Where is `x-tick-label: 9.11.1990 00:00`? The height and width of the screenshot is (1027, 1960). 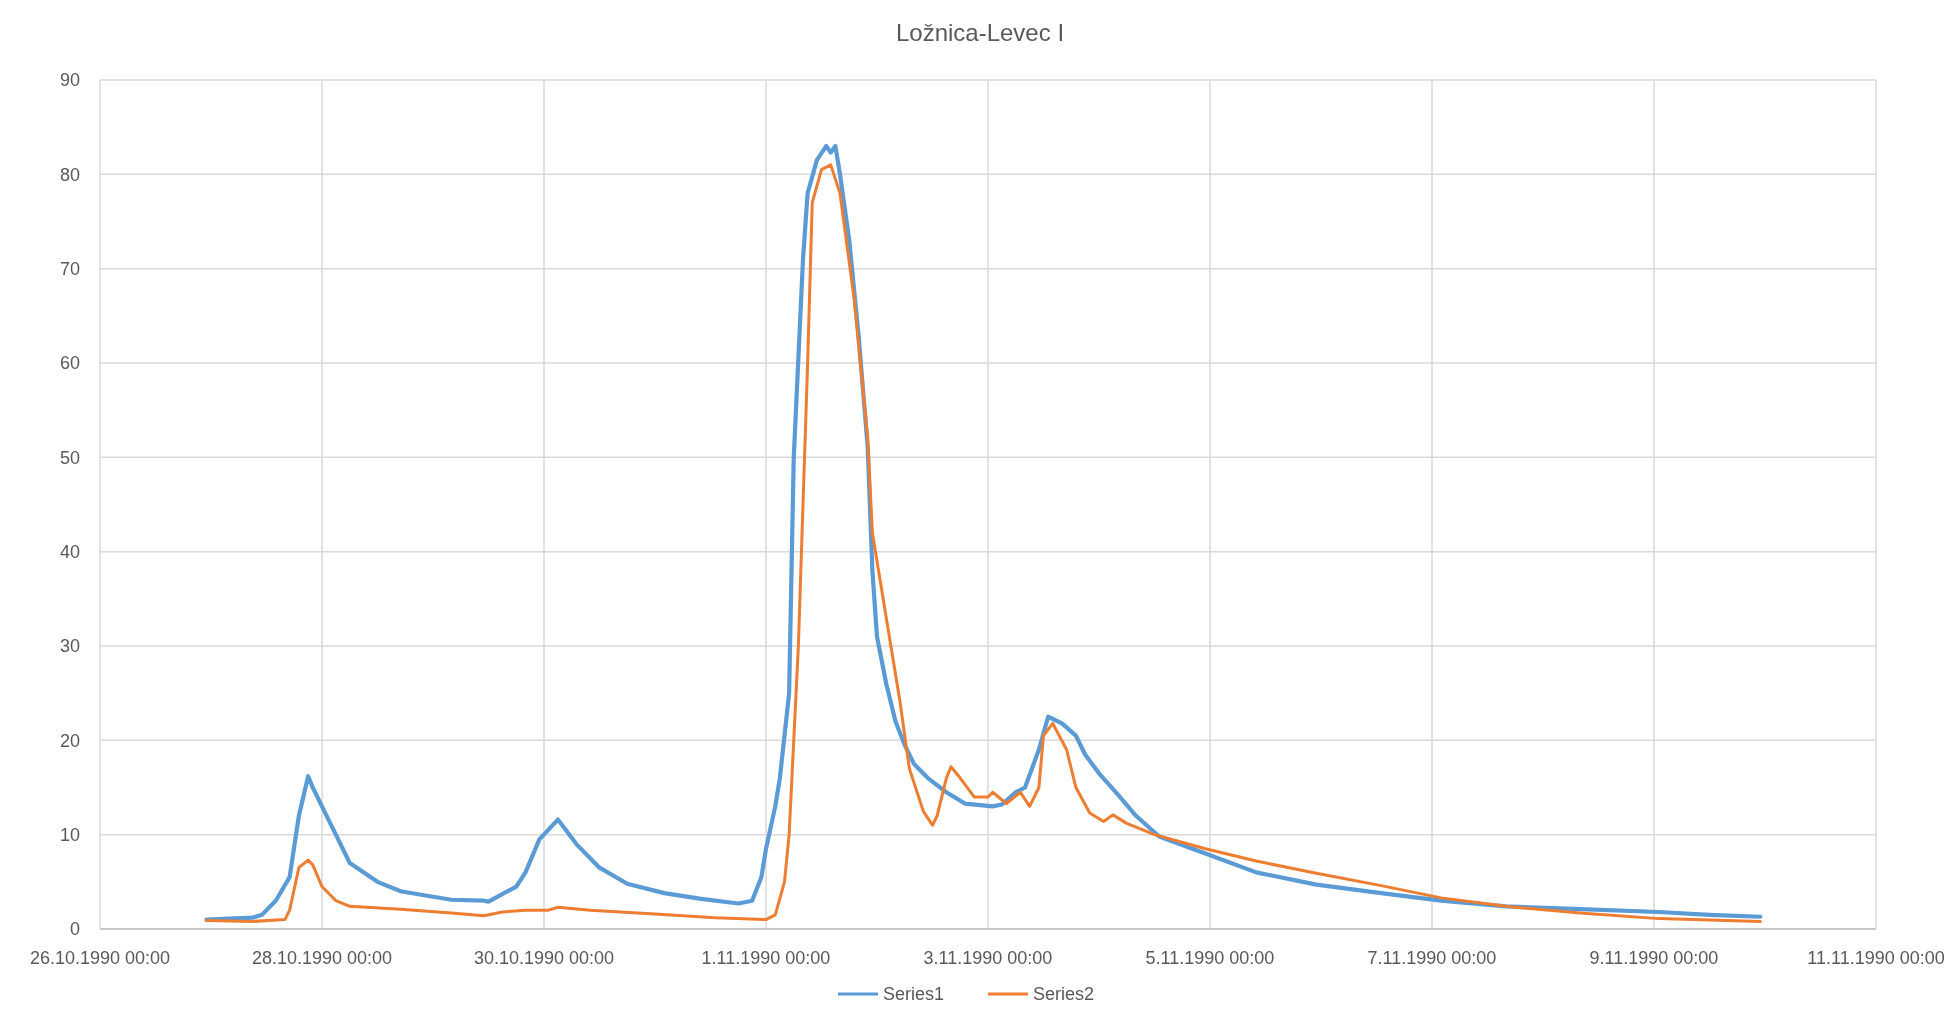 x-tick-label: 9.11.1990 00:00 is located at coordinates (1654, 958).